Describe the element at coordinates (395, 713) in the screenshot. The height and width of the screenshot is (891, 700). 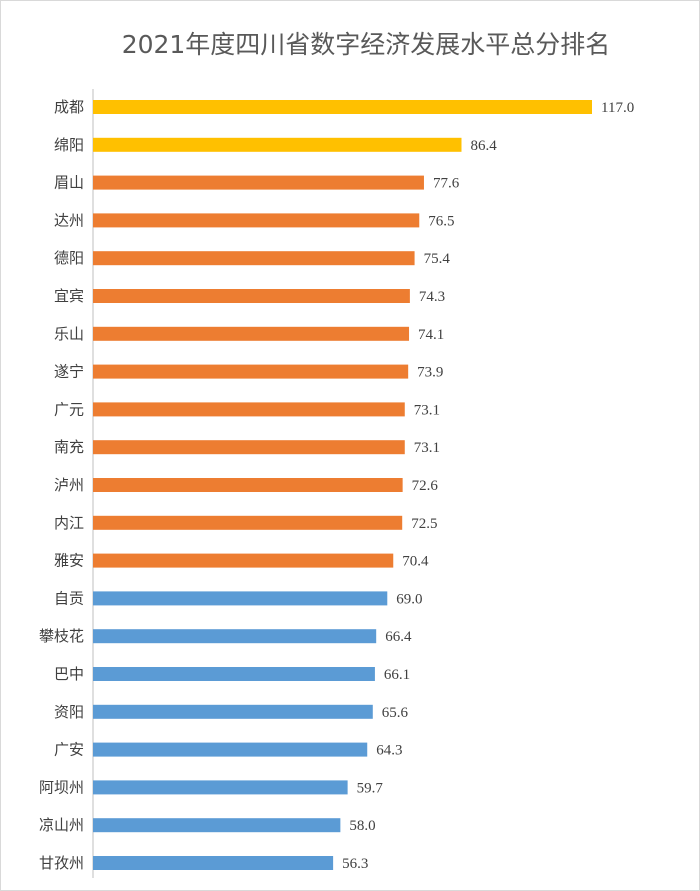
I see `value-label: 65.6` at that location.